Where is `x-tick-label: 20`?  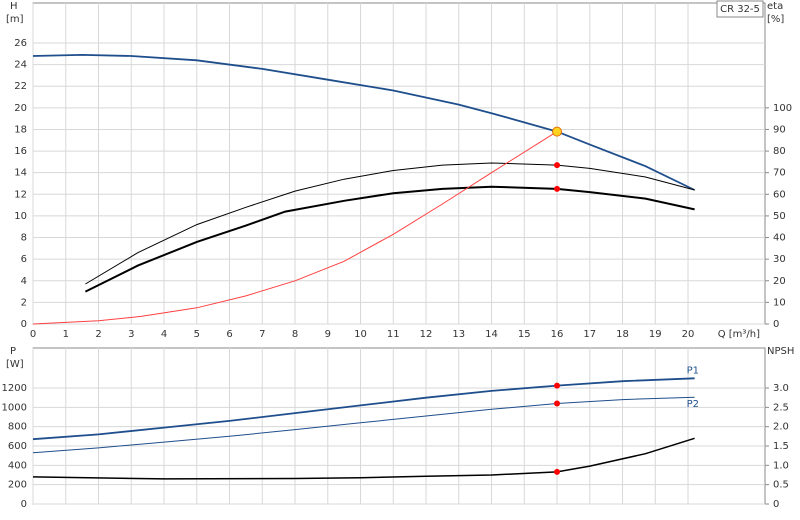
x-tick-label: 20 is located at coordinates (688, 334).